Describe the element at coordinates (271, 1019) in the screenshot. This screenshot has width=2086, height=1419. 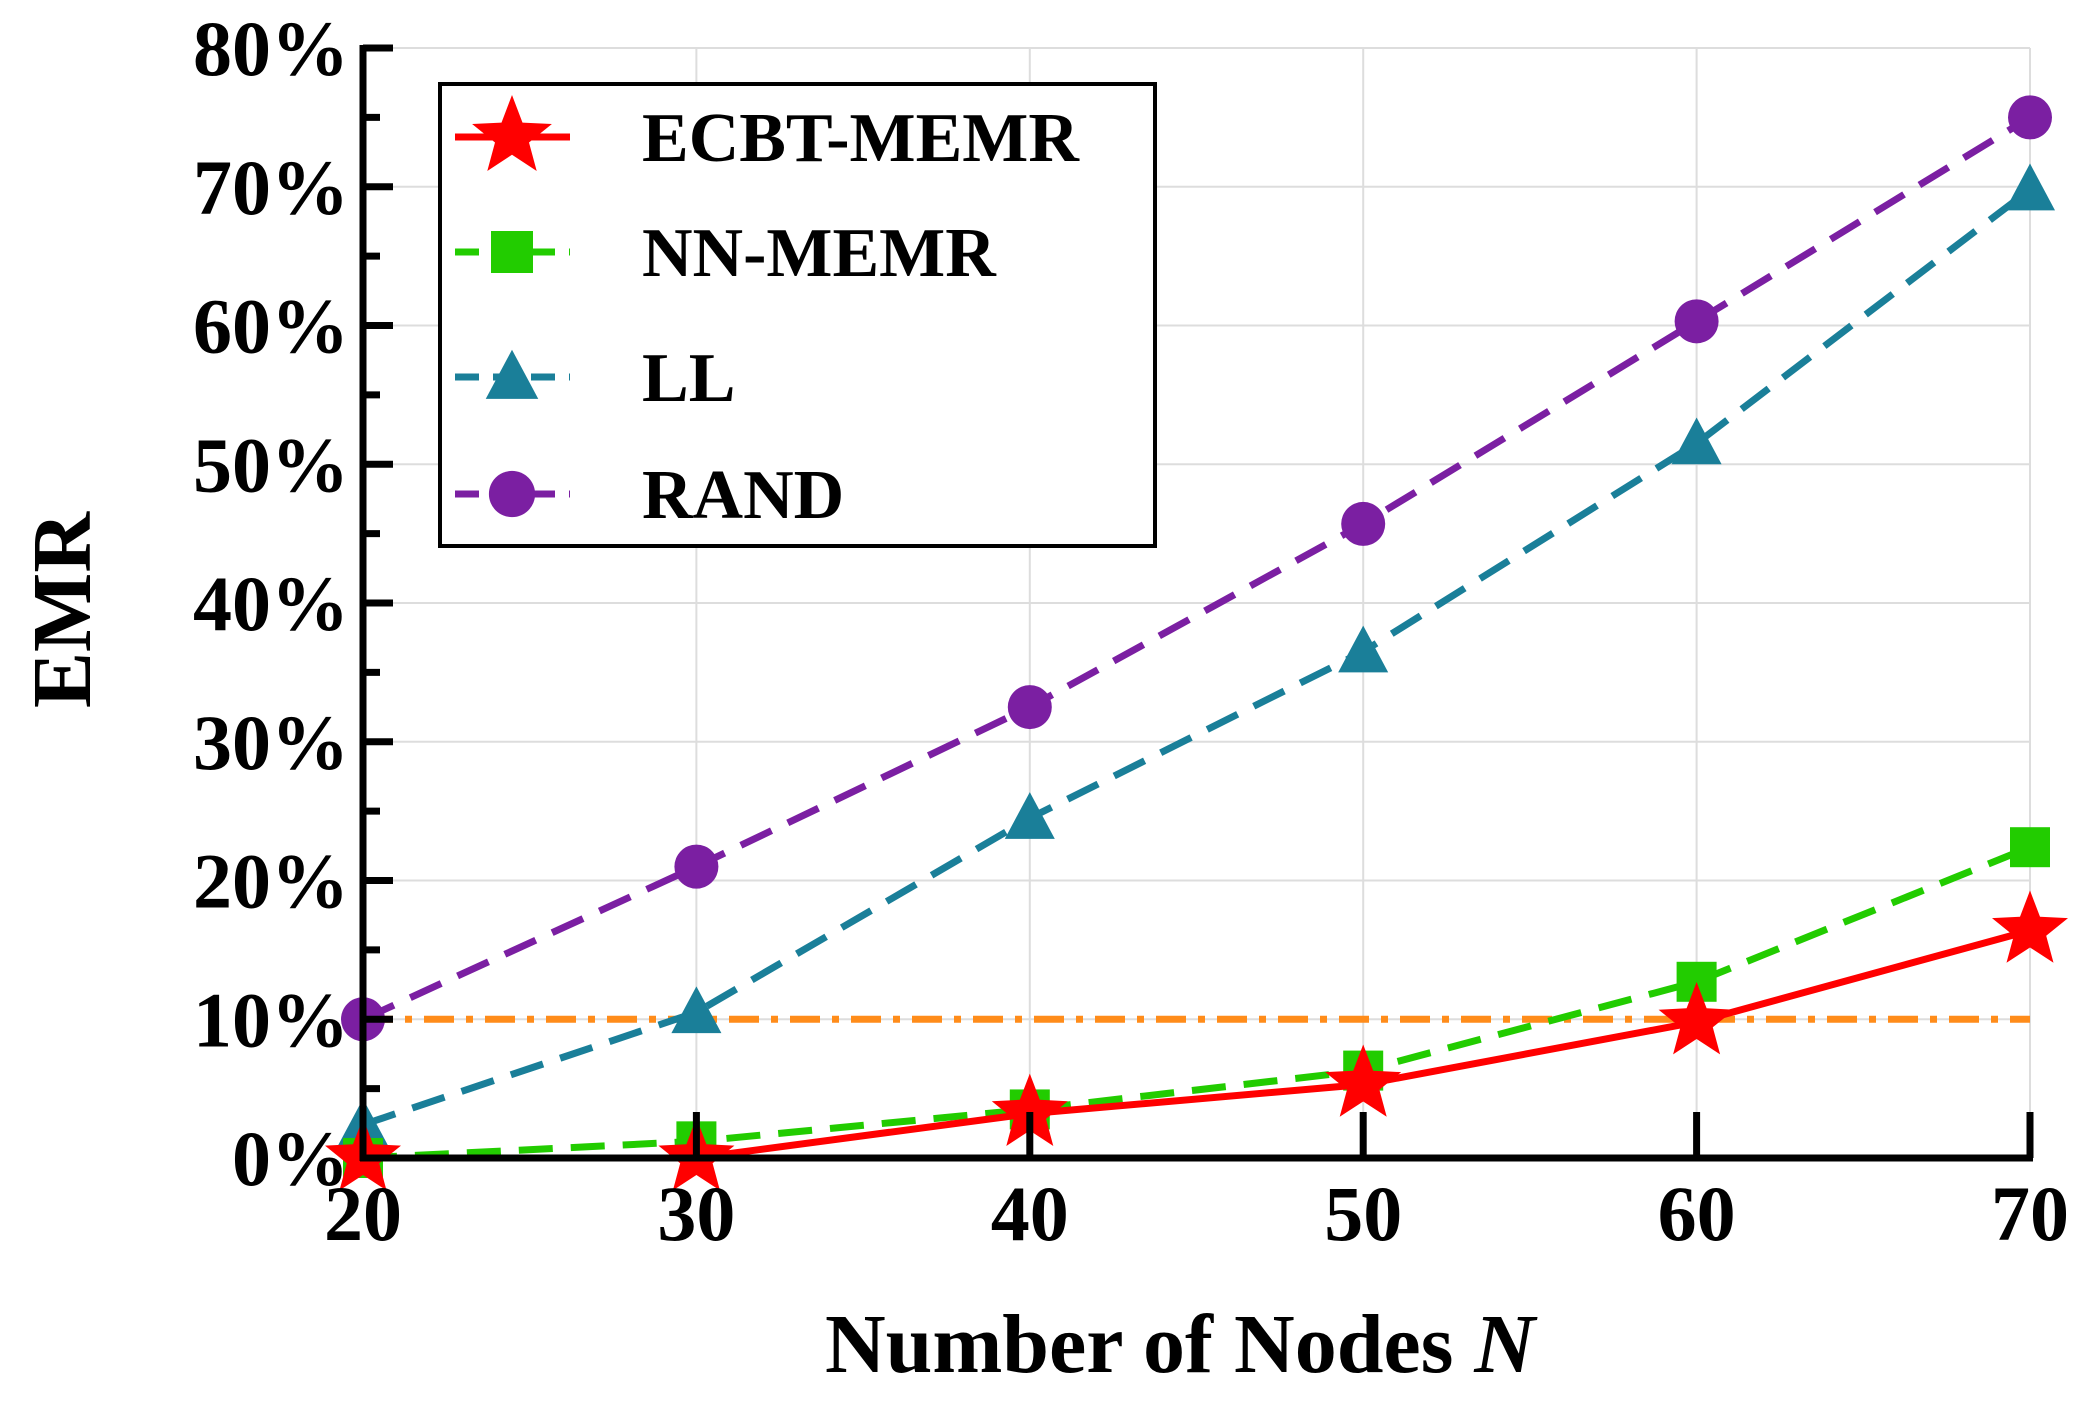
I see `y-tick-label: 10%` at that location.